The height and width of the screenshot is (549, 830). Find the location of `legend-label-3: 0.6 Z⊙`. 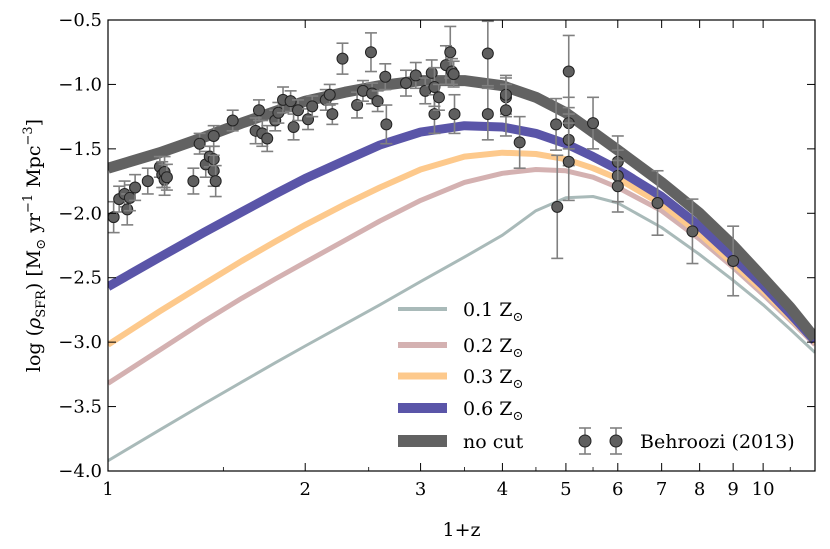

legend-label-3: 0.6 Z⊙ is located at coordinates (493, 411).